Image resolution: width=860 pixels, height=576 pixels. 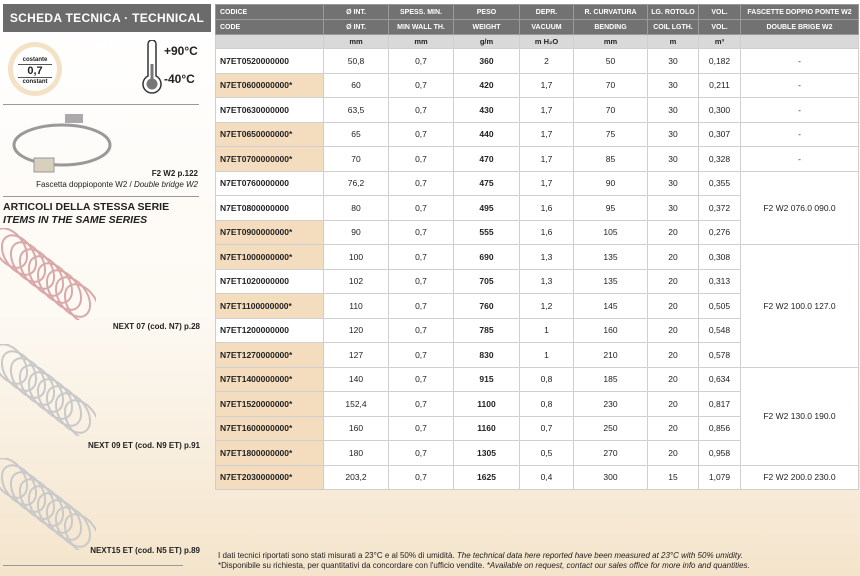 I want to click on table-cell: 0,5, so click(x=546, y=453).